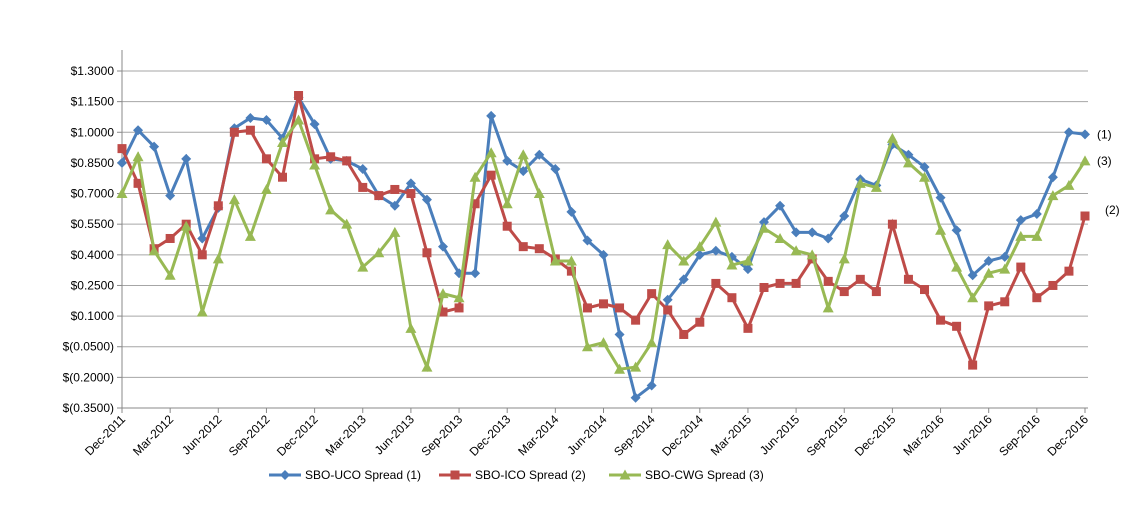  I want to click on x-tick-label: Dec-2015, so click(875, 435).